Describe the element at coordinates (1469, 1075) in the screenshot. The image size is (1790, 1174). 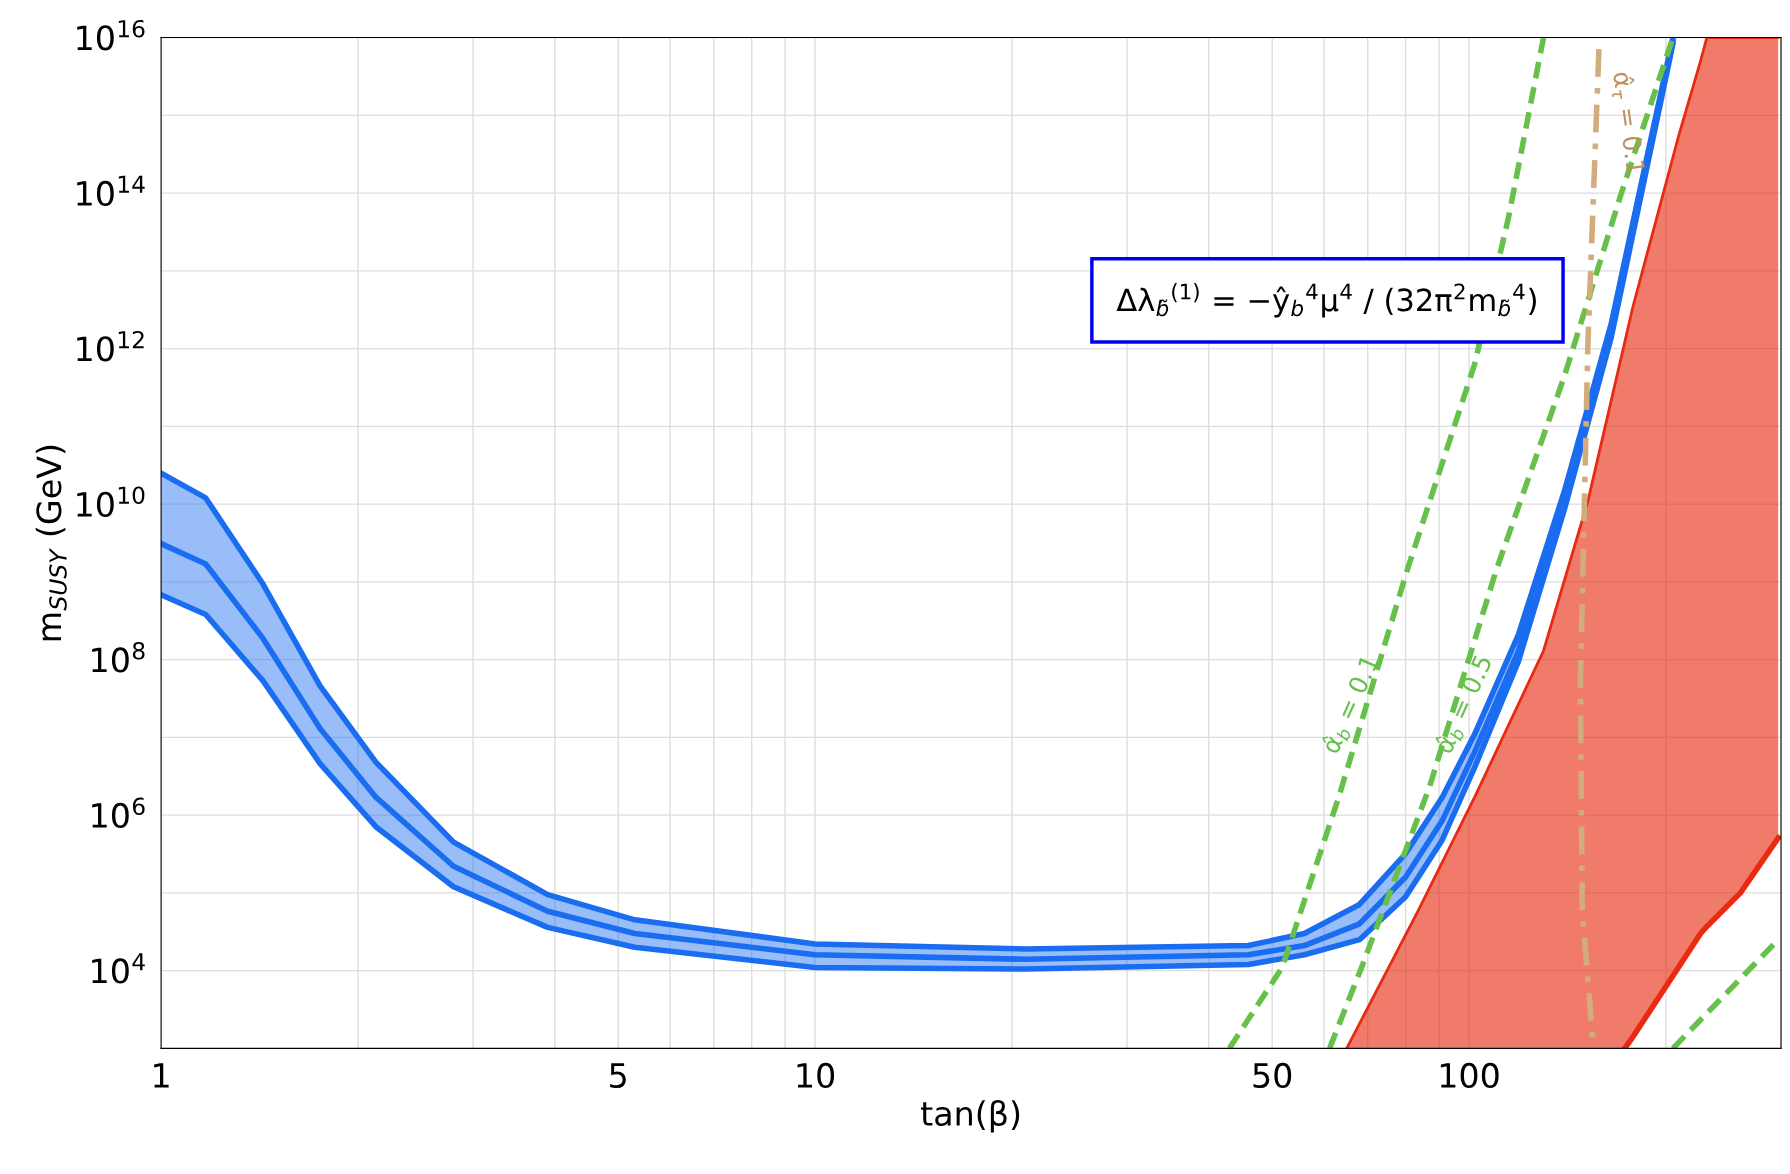
I see `x-tick-label: 100` at that location.